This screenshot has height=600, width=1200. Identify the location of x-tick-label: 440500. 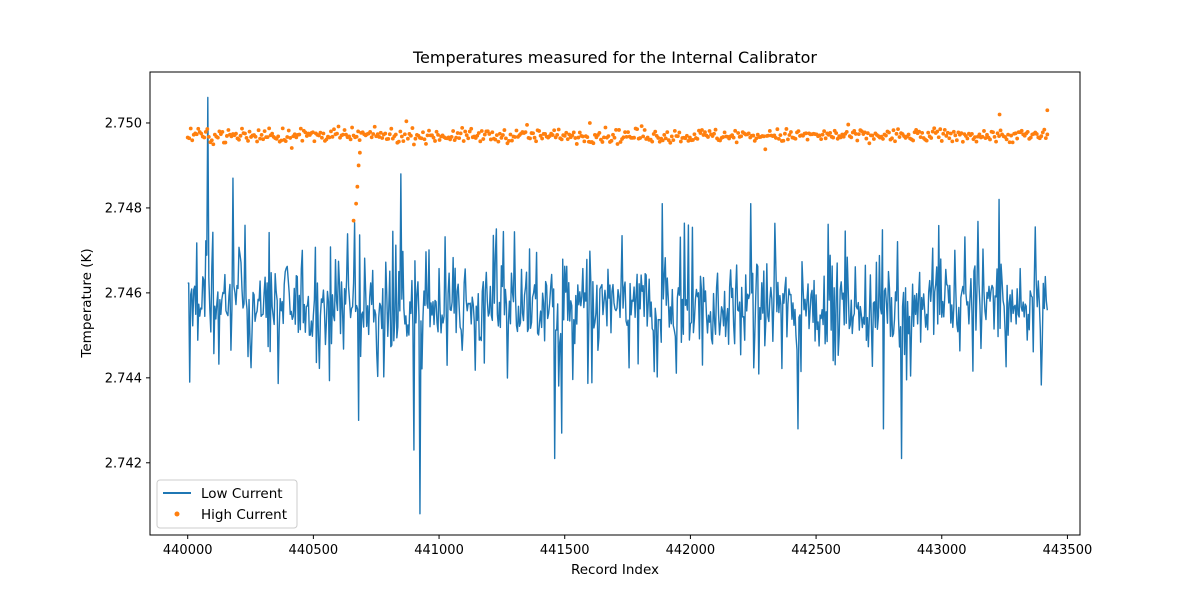
(314, 550).